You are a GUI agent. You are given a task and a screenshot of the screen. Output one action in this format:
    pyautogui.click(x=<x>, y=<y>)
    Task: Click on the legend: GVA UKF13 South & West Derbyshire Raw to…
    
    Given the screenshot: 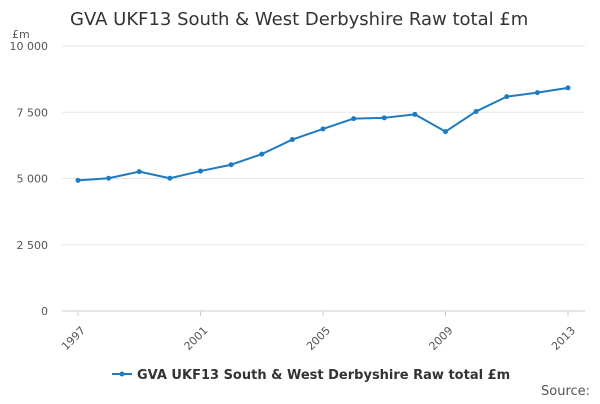 What is the action you would take?
    pyautogui.click(x=311, y=375)
    